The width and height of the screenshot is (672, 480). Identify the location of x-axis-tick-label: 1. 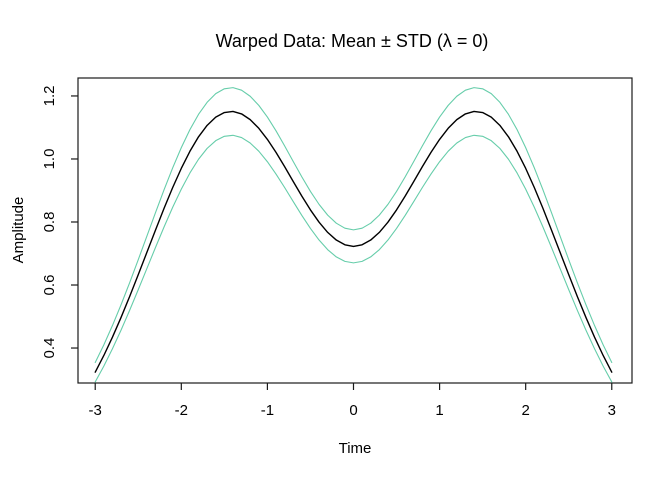
(439, 410).